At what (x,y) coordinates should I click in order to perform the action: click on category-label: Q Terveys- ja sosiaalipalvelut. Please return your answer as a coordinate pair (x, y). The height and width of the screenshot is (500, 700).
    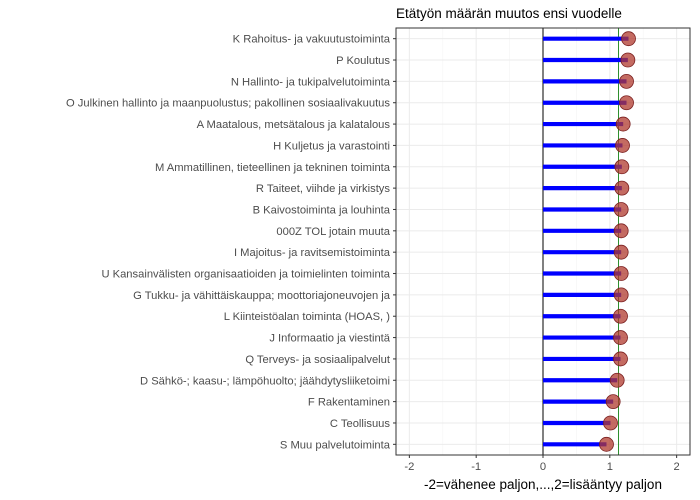
    Looking at the image, I should click on (318, 360).